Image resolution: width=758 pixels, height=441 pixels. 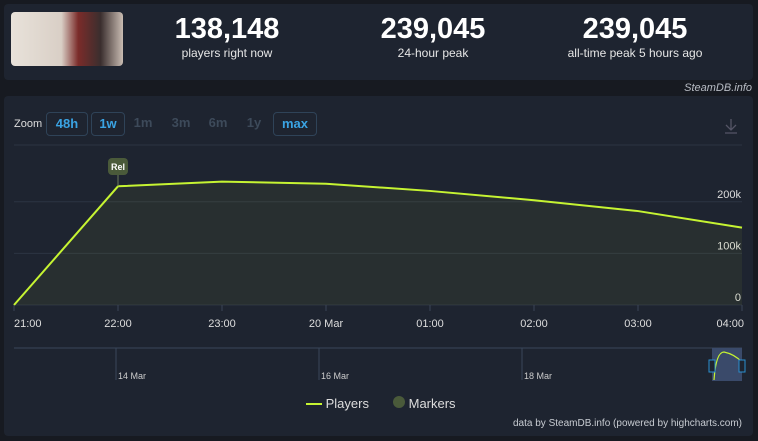 What do you see at coordinates (730, 324) in the screenshot?
I see `x-tick-label: 04:00` at bounding box center [730, 324].